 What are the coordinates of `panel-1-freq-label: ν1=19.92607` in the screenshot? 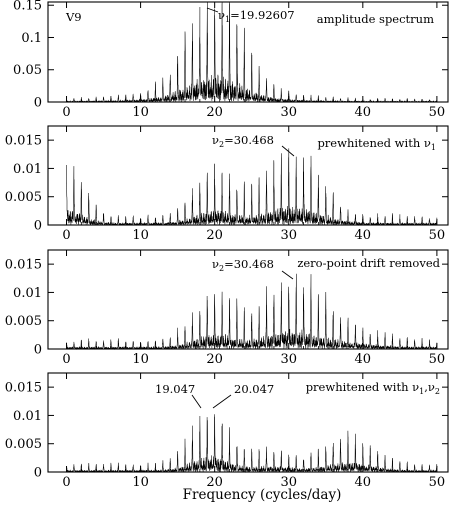 It's located at (256, 16).